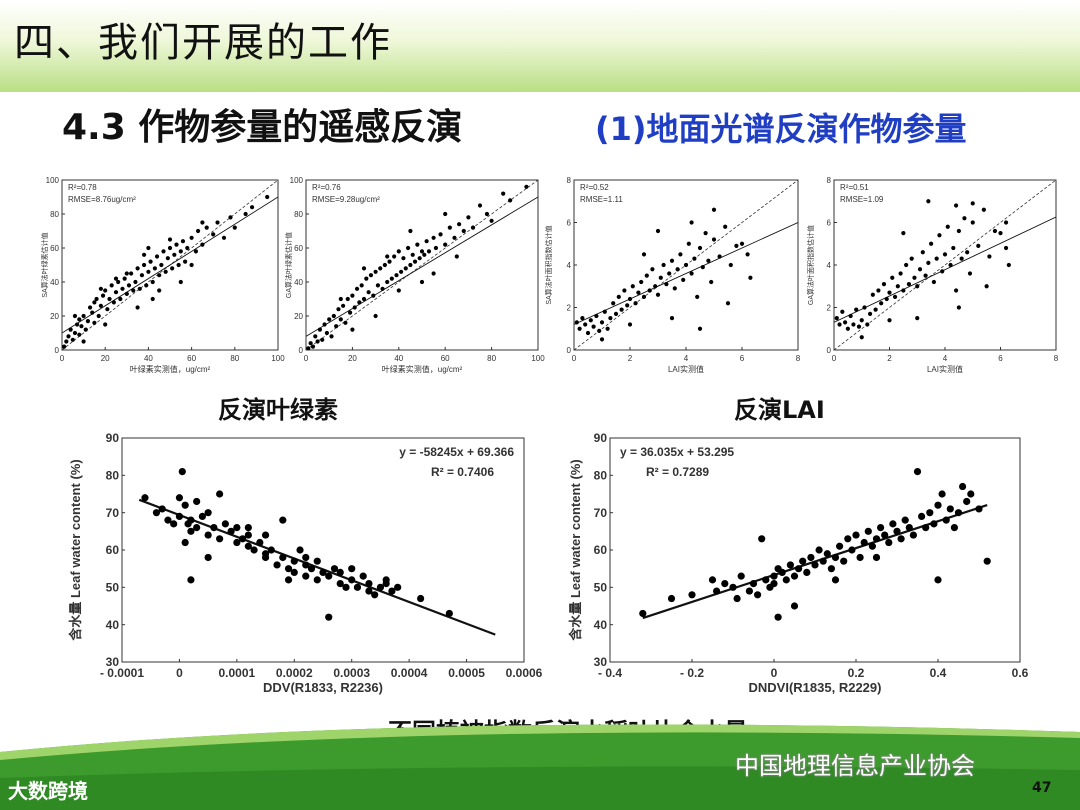 This screenshot has height=810, width=1080. Describe the element at coordinates (466, 673) in the screenshot. I see `x-tick-label: 0.0005` at that location.